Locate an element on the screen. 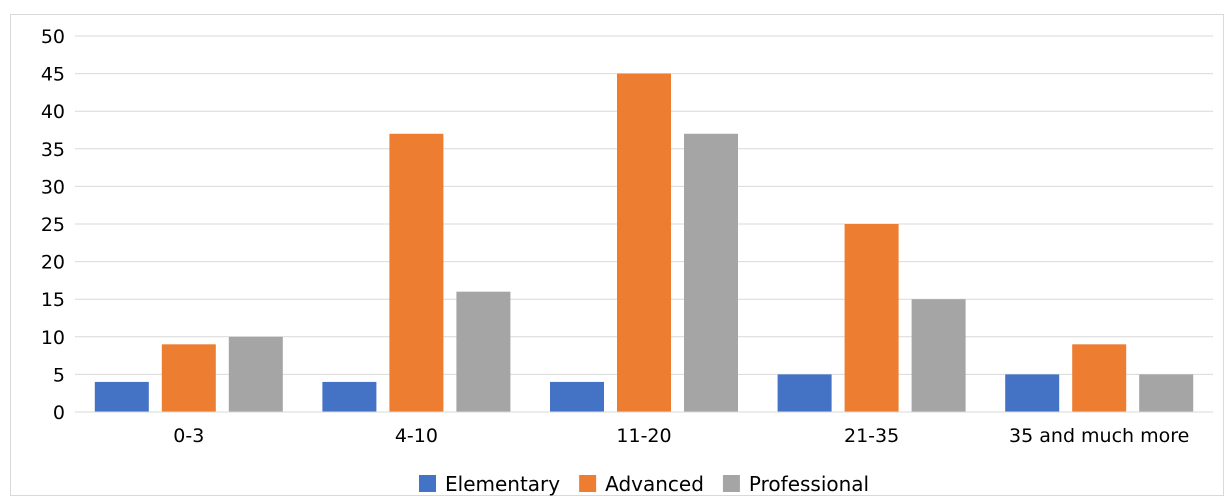 The width and height of the screenshot is (1231, 497). y-tick-label: 30 is located at coordinates (53, 187).